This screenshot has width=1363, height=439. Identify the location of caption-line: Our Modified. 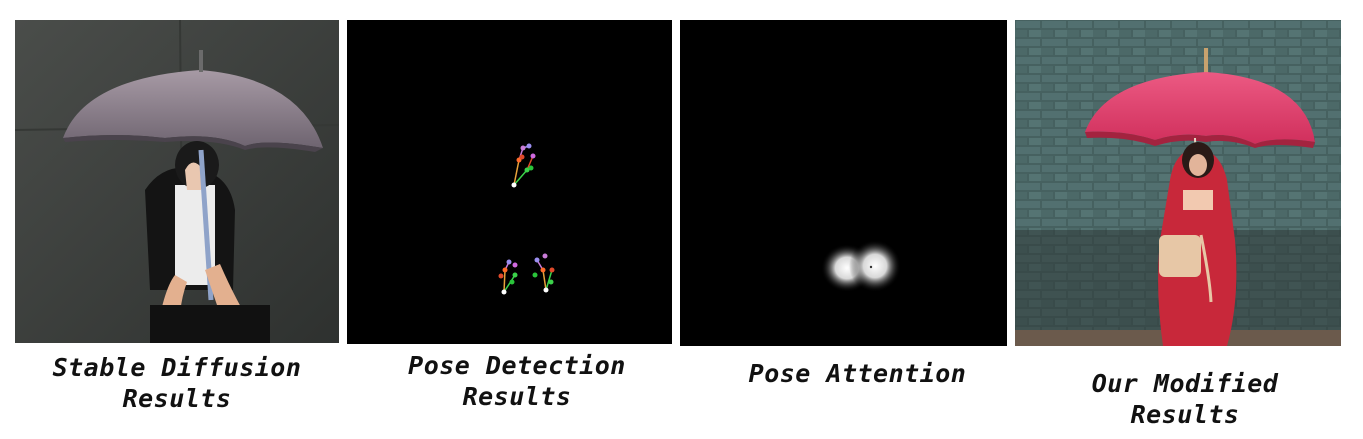
(1185, 383).